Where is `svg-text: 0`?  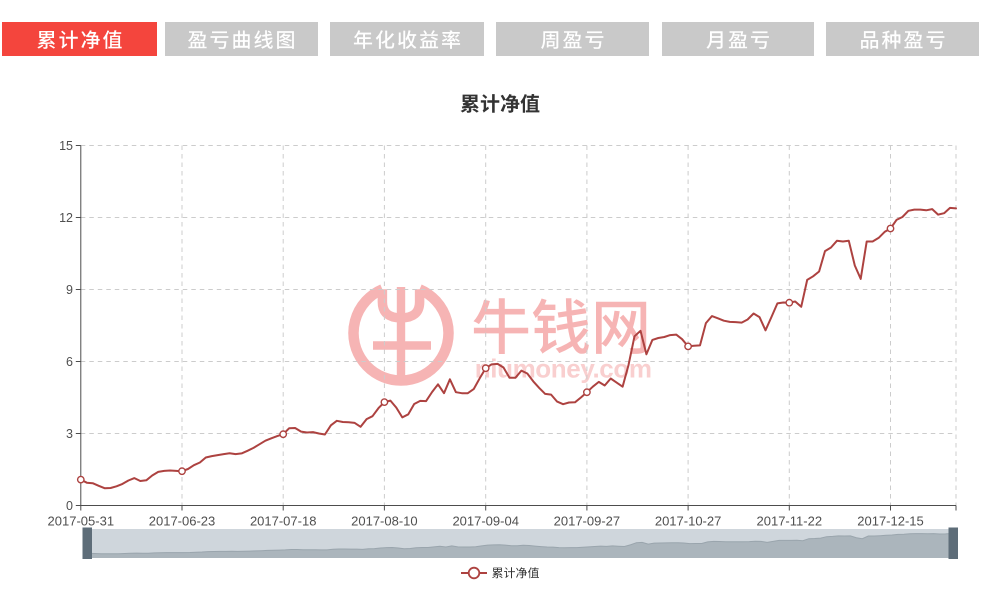 svg-text: 0 is located at coordinates (69, 506).